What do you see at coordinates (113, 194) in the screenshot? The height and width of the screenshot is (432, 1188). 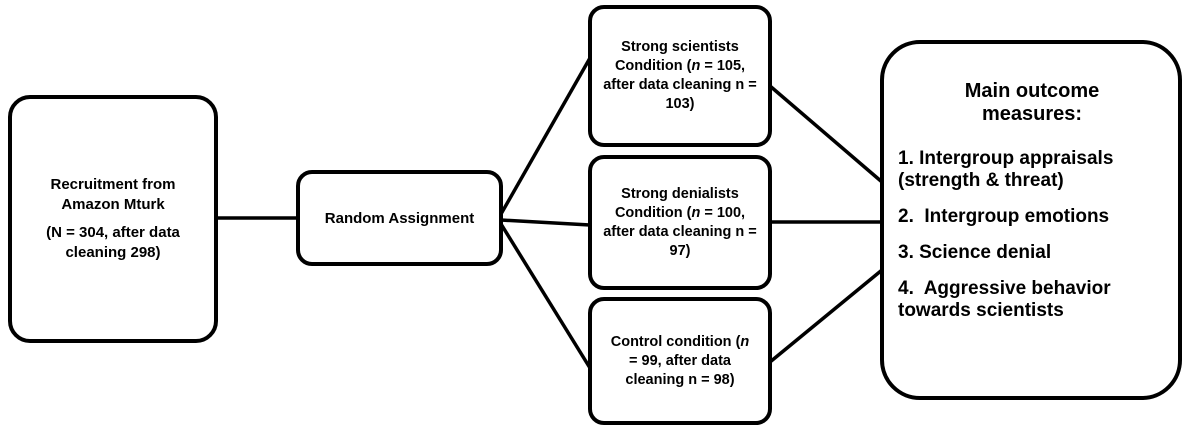 I see `recruitment-title: Recruitment from Amazon Mturk` at bounding box center [113, 194].